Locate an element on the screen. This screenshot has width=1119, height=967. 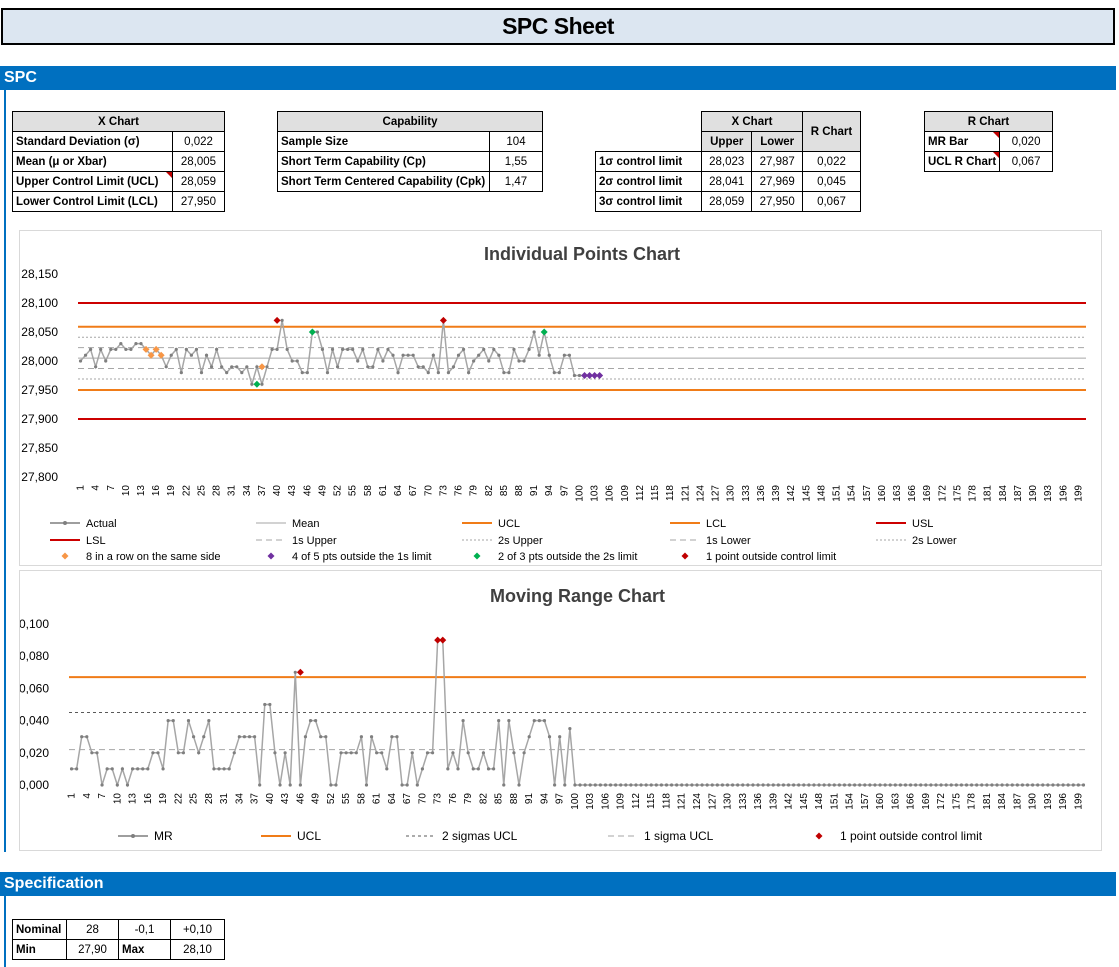
x-tick-label: 46 is located at coordinates (307, 491).